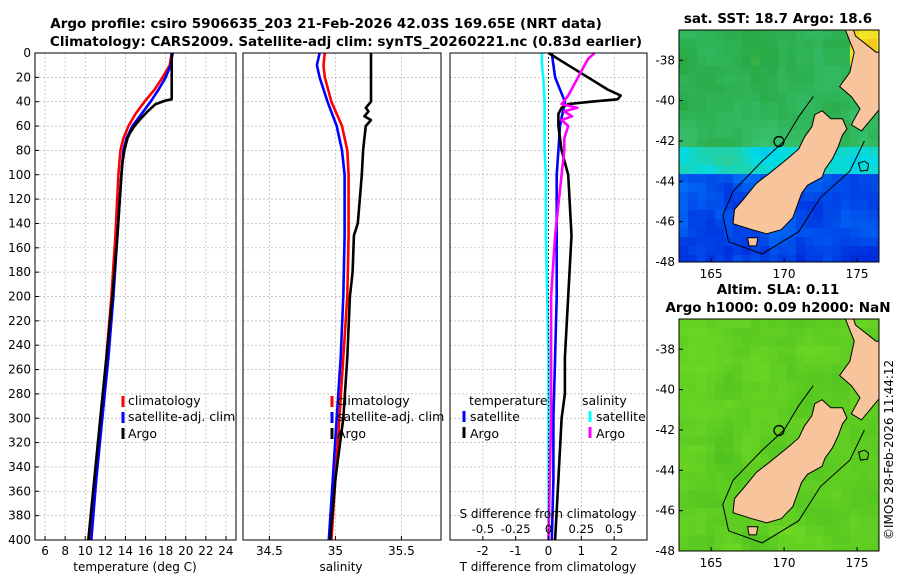 The image size is (900, 580). What do you see at coordinates (585, 296) in the screenshot?
I see `series-t-argo` at bounding box center [585, 296].